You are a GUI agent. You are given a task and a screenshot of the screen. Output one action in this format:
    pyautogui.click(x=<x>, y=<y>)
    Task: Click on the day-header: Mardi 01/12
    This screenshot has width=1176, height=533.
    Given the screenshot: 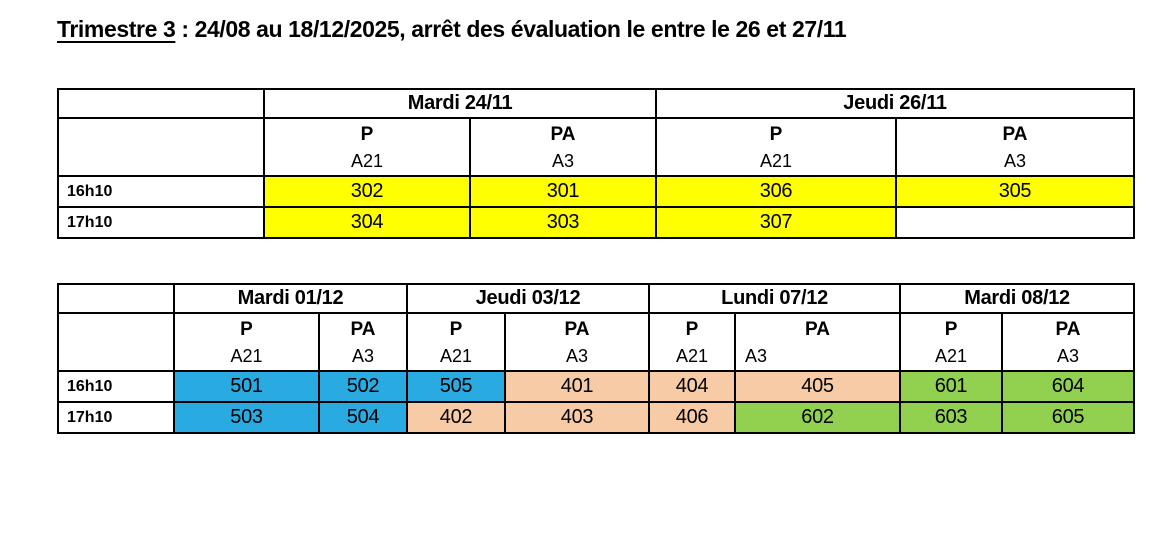 What is the action you would take?
    pyautogui.click(x=290, y=298)
    